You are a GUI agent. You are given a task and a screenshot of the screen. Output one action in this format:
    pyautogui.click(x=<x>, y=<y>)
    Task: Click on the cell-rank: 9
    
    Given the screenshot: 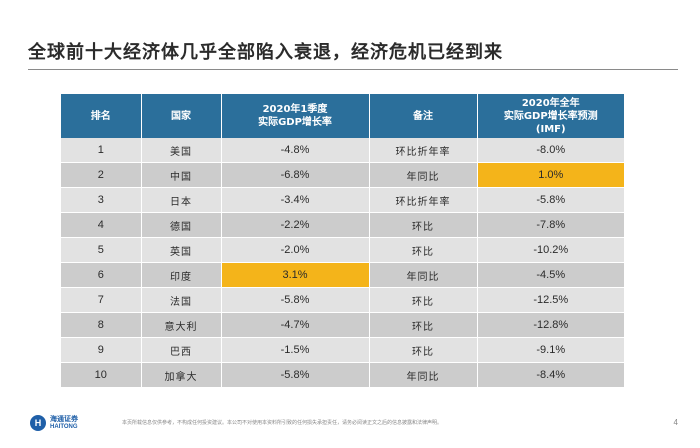 What is the action you would take?
    pyautogui.click(x=101, y=350)
    